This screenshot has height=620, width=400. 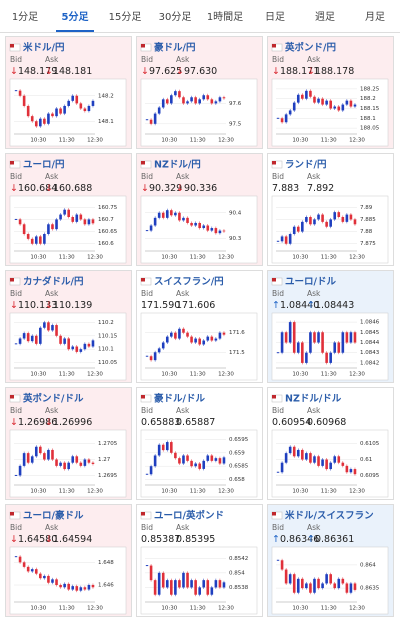 I want to click on tab: 週足, so click(x=325, y=17).